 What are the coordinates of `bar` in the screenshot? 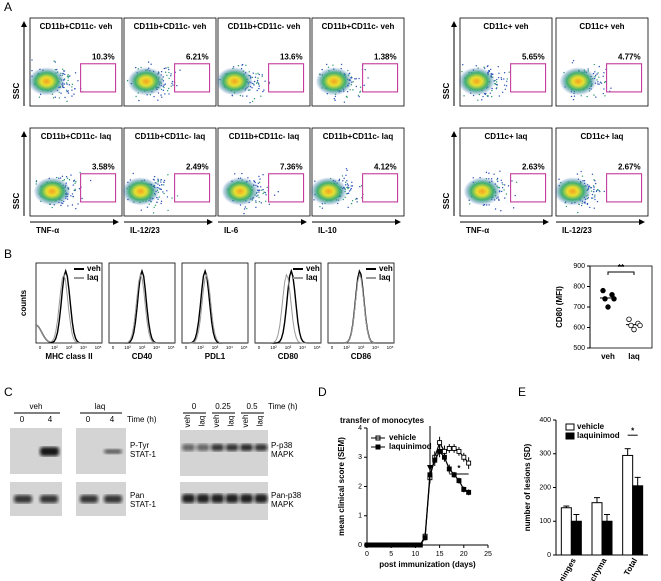 It's located at (576, 538).